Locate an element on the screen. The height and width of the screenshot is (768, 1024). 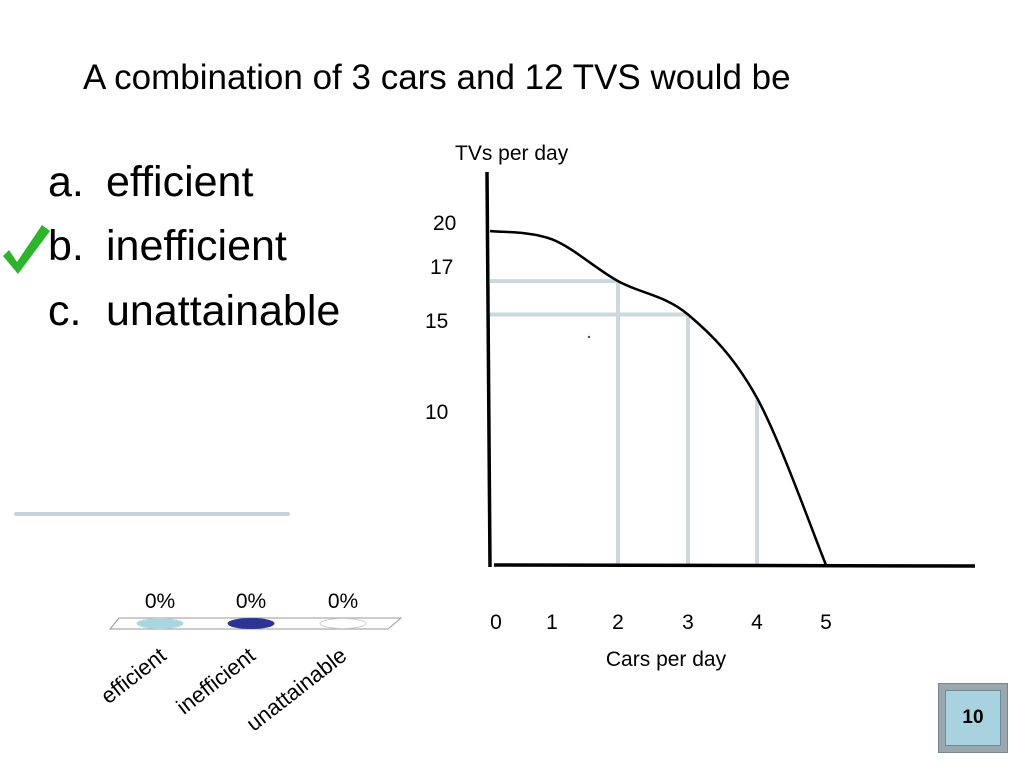
choice-text: efficient is located at coordinates (180, 182).